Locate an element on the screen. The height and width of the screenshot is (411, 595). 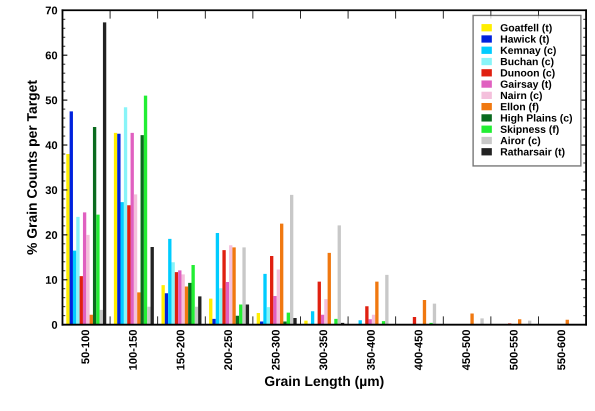
x-tick-label: 500-550 is located at coordinates (514, 350).